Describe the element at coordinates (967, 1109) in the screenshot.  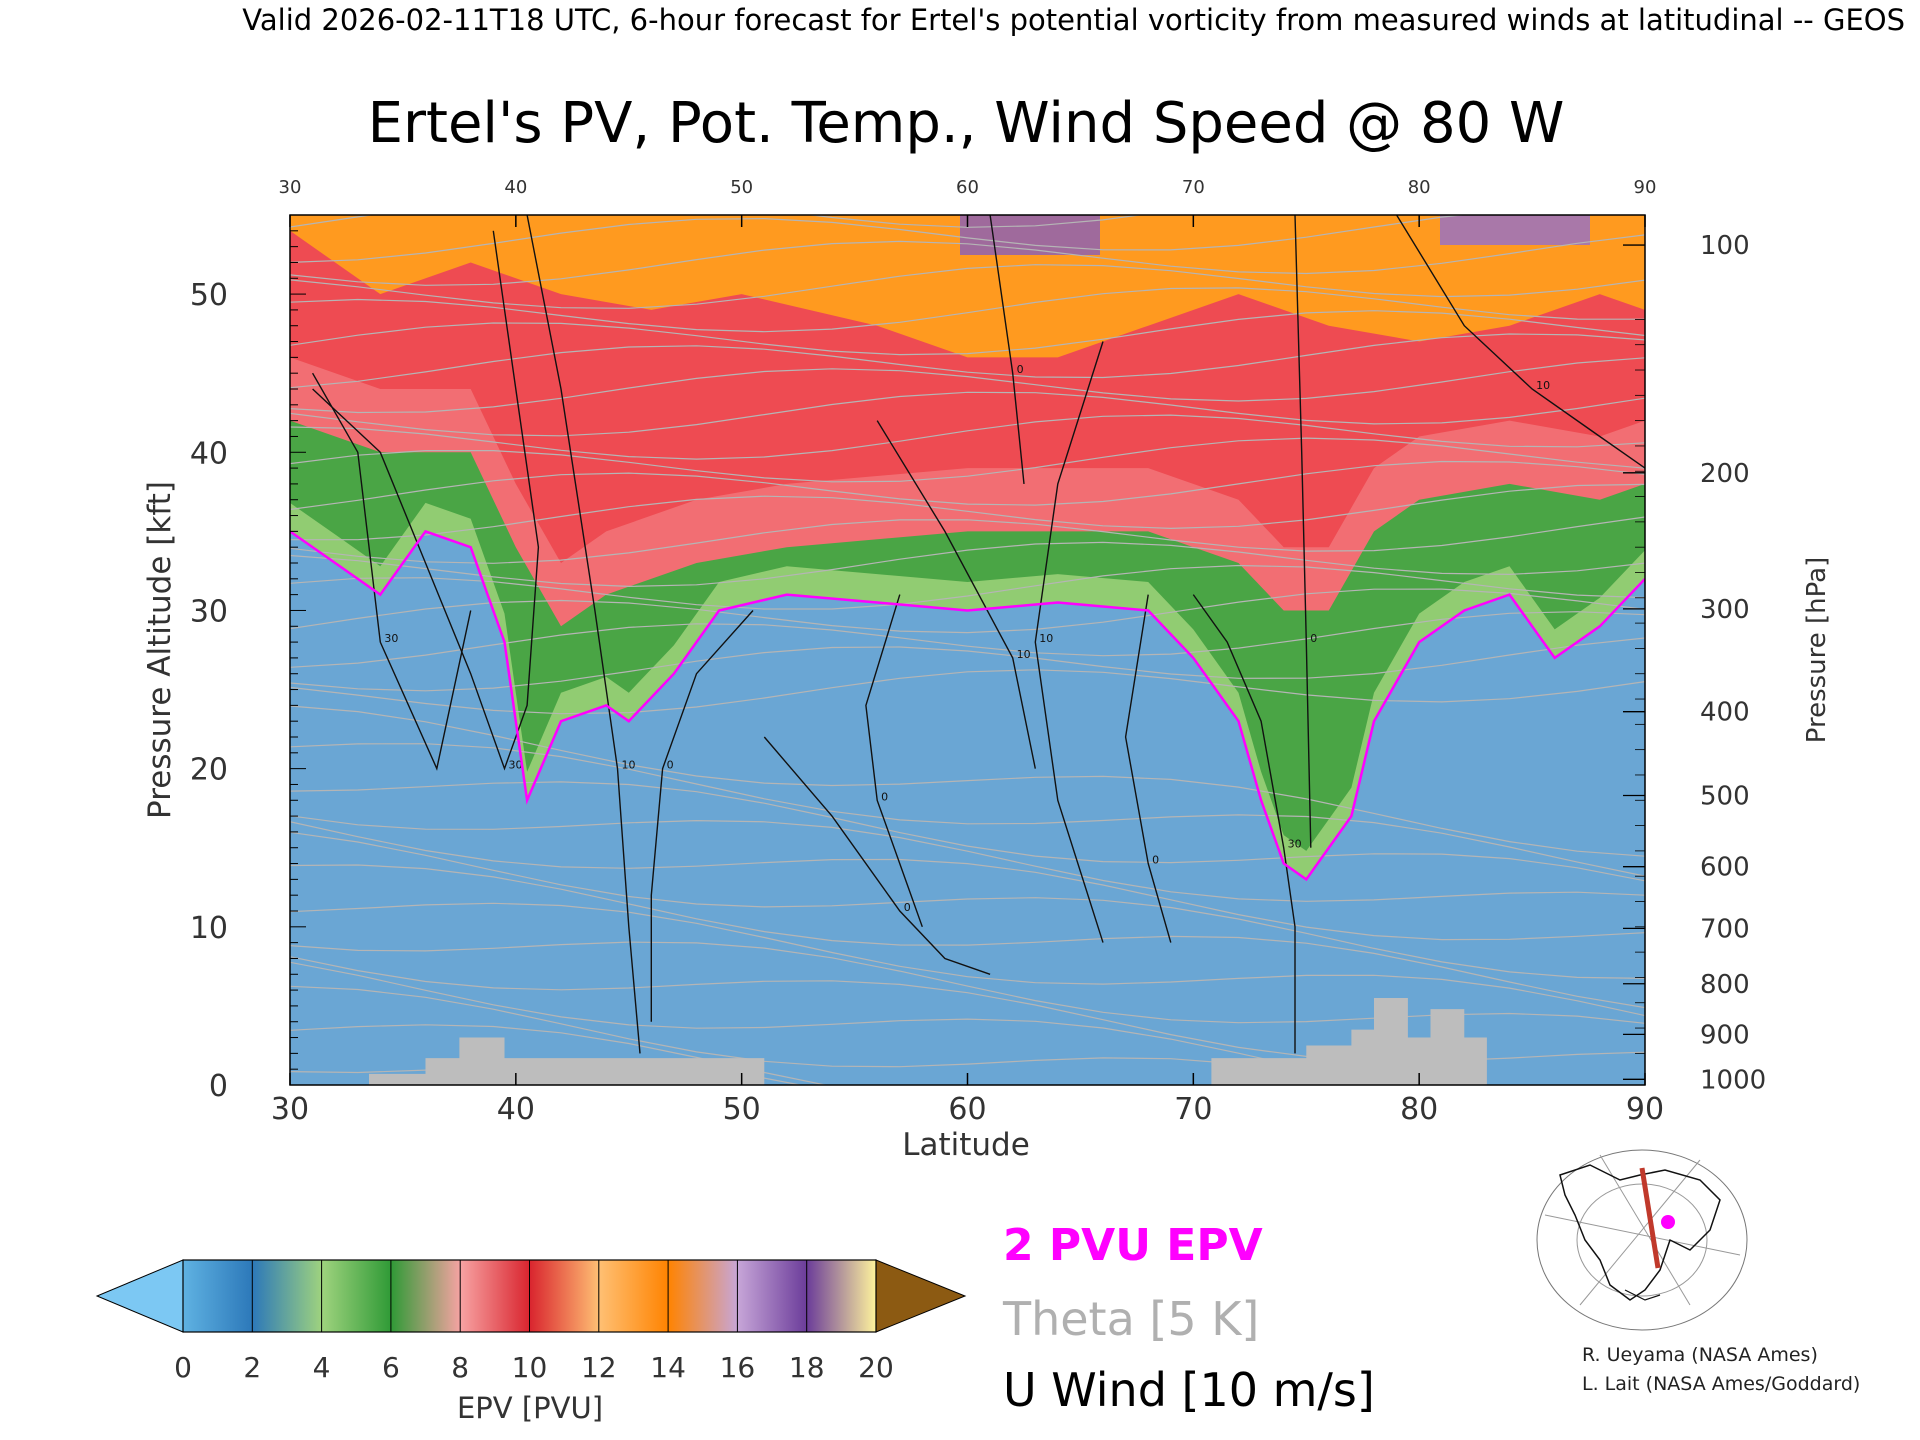
I see `x-tick-label: 60` at that location.